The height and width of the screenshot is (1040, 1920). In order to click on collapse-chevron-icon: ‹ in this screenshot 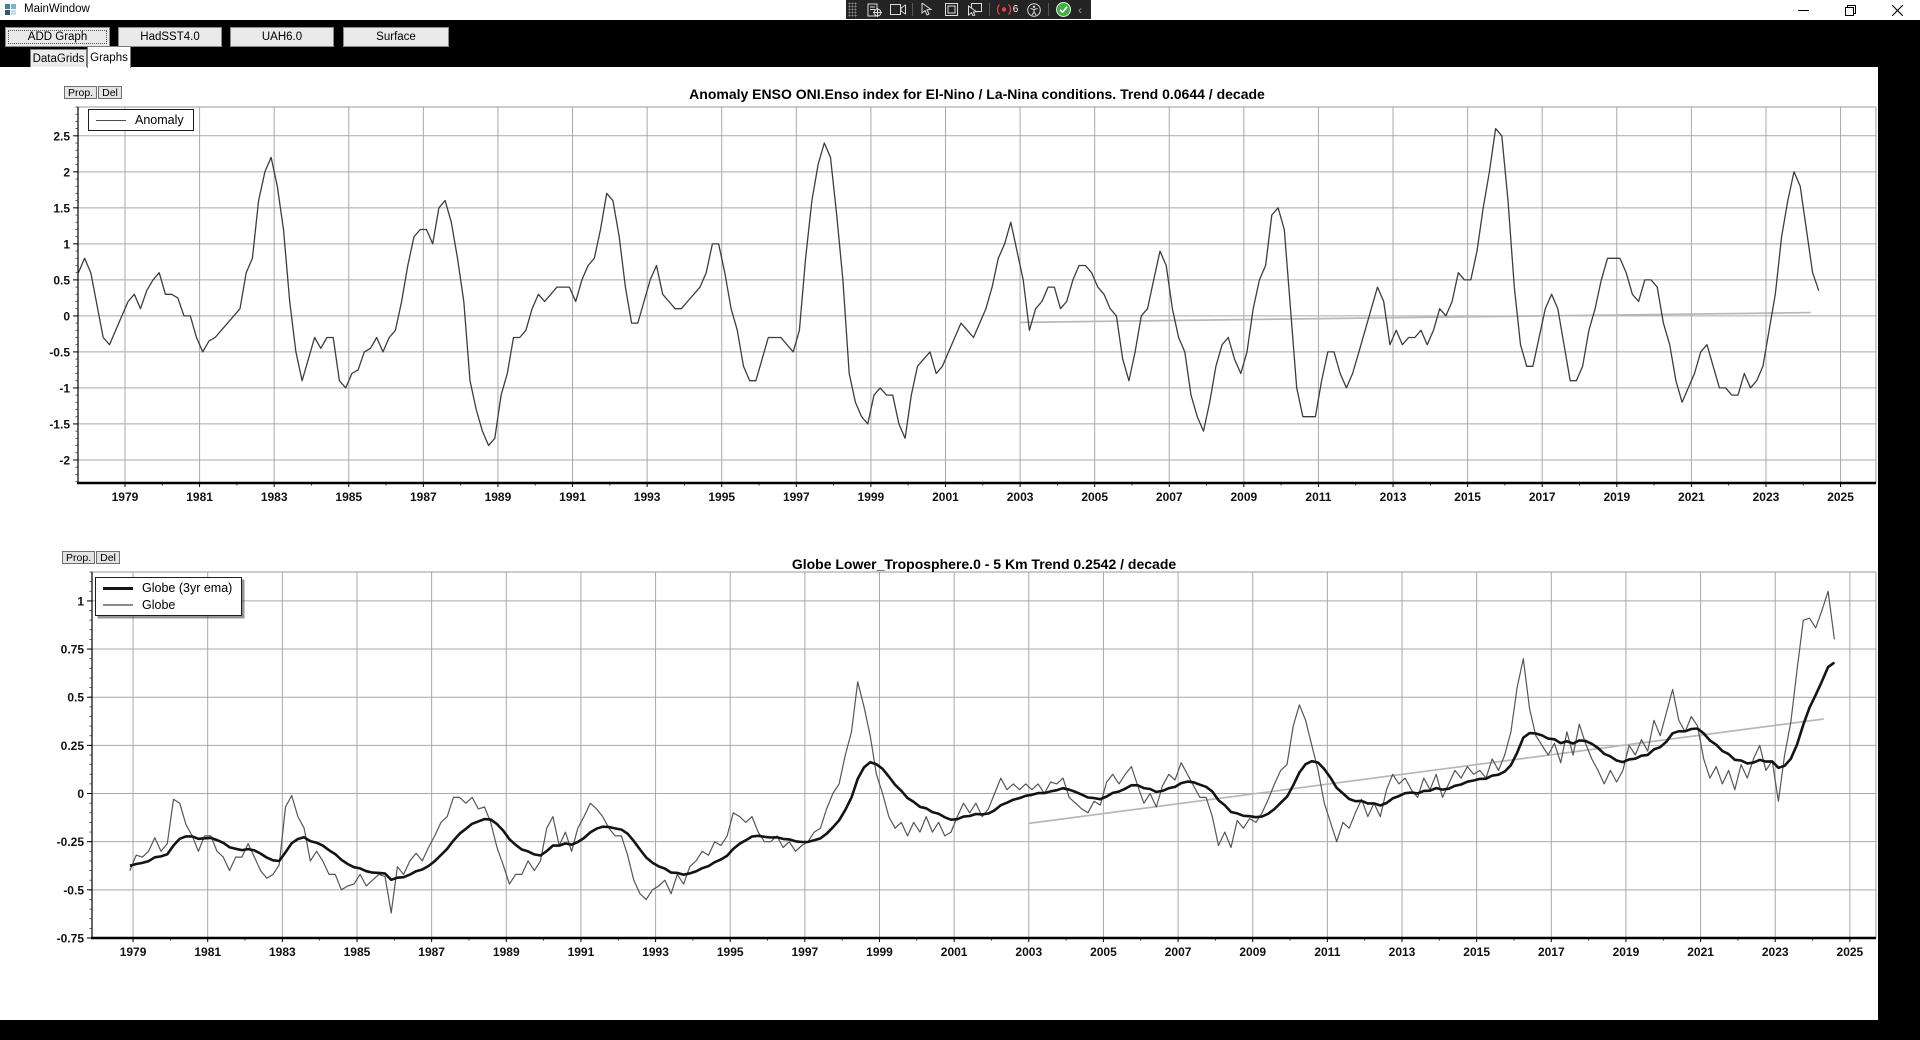, I will do `click(1080, 9)`.